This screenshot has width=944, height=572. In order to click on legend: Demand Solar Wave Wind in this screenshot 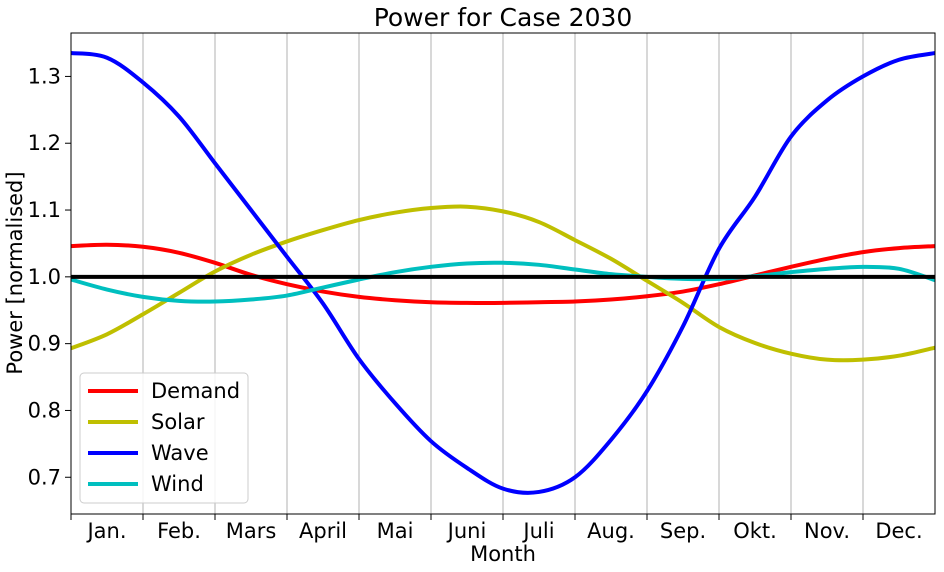, I will do `click(164, 438)`.